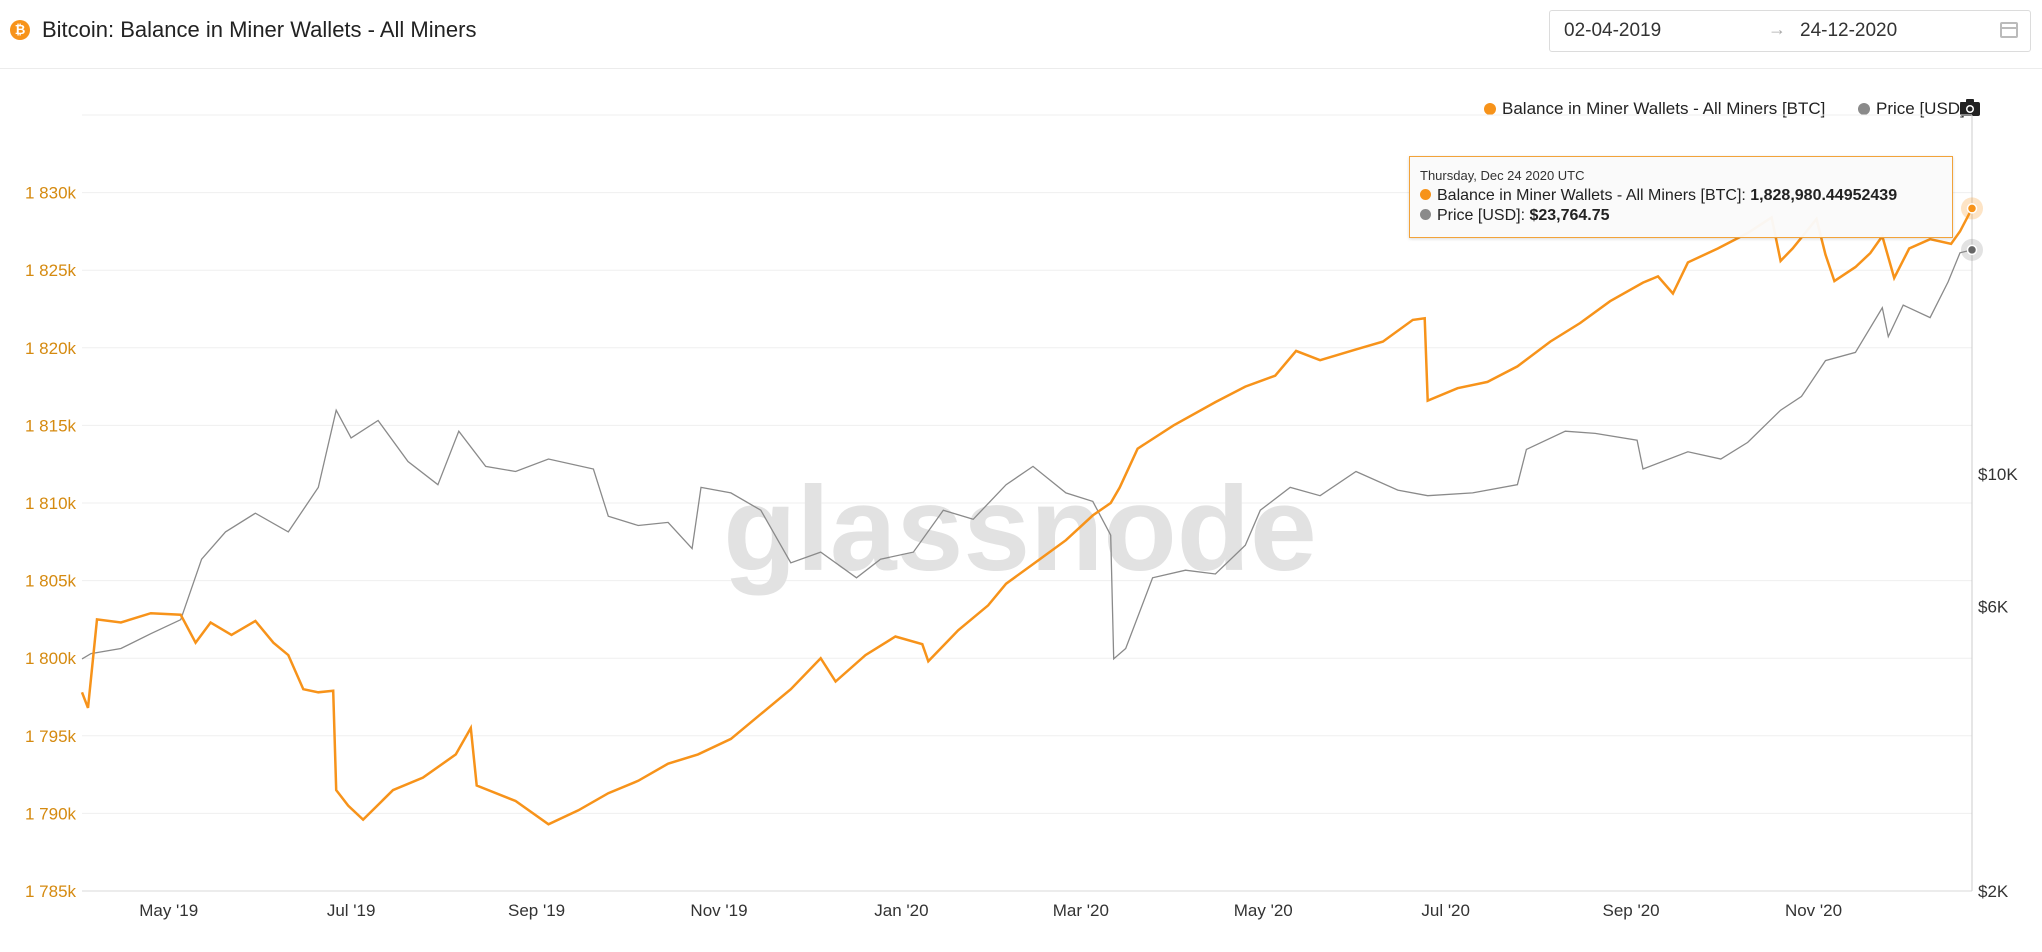  What do you see at coordinates (51, 193) in the screenshot?
I see `y-tick-label: 1 830k` at bounding box center [51, 193].